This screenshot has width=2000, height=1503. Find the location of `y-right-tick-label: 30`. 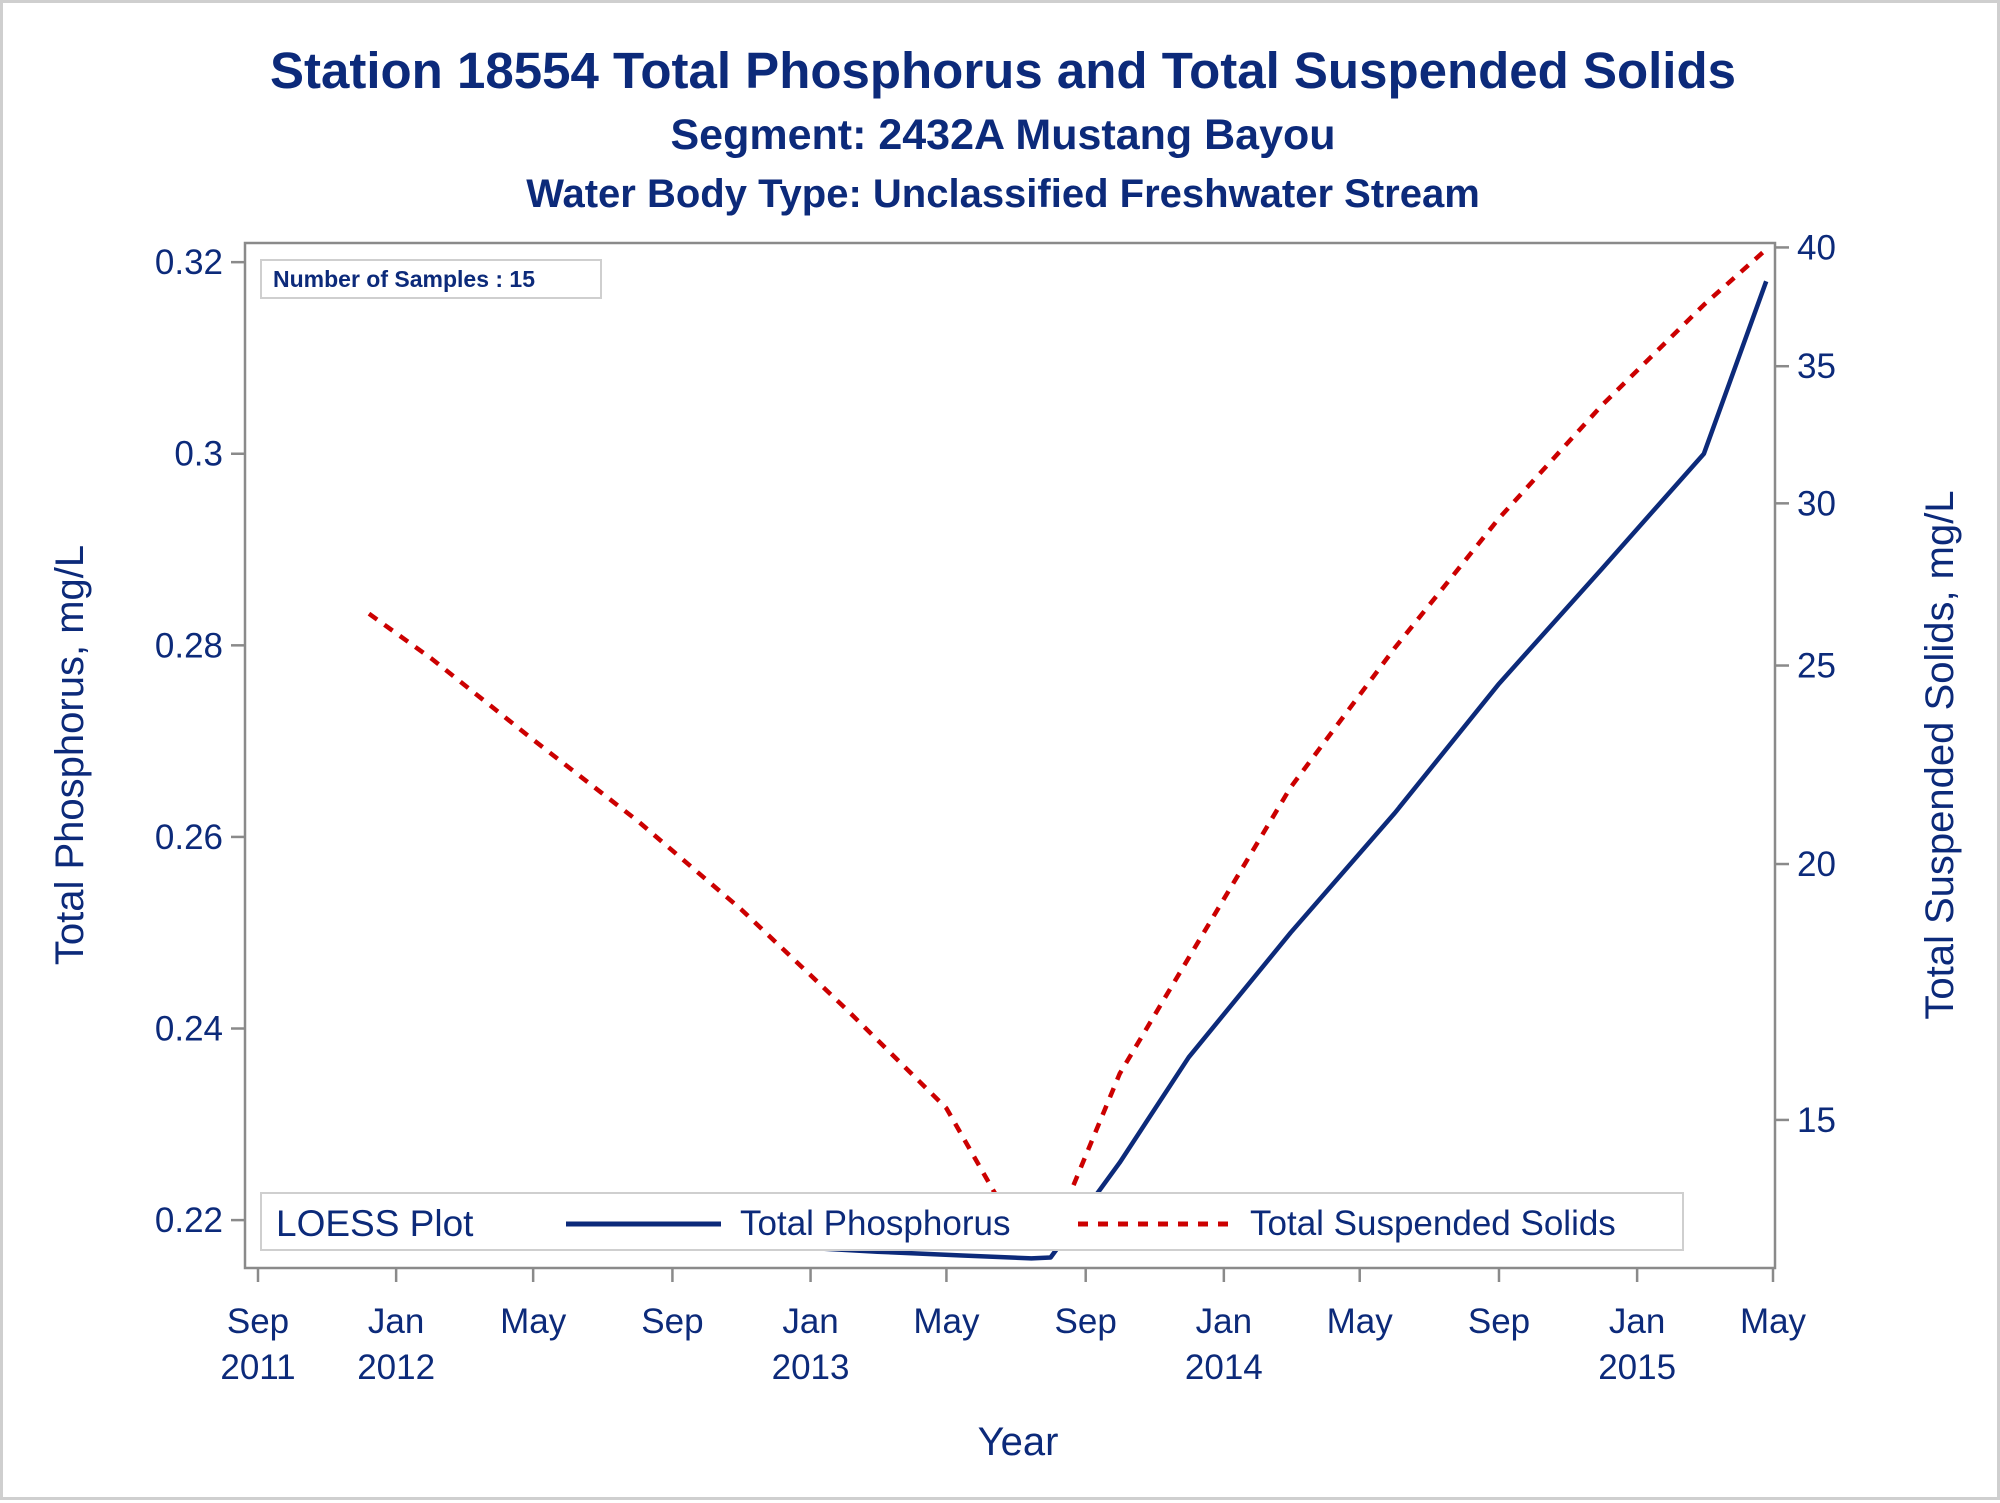

y-right-tick-label: 30 is located at coordinates (1816, 503).